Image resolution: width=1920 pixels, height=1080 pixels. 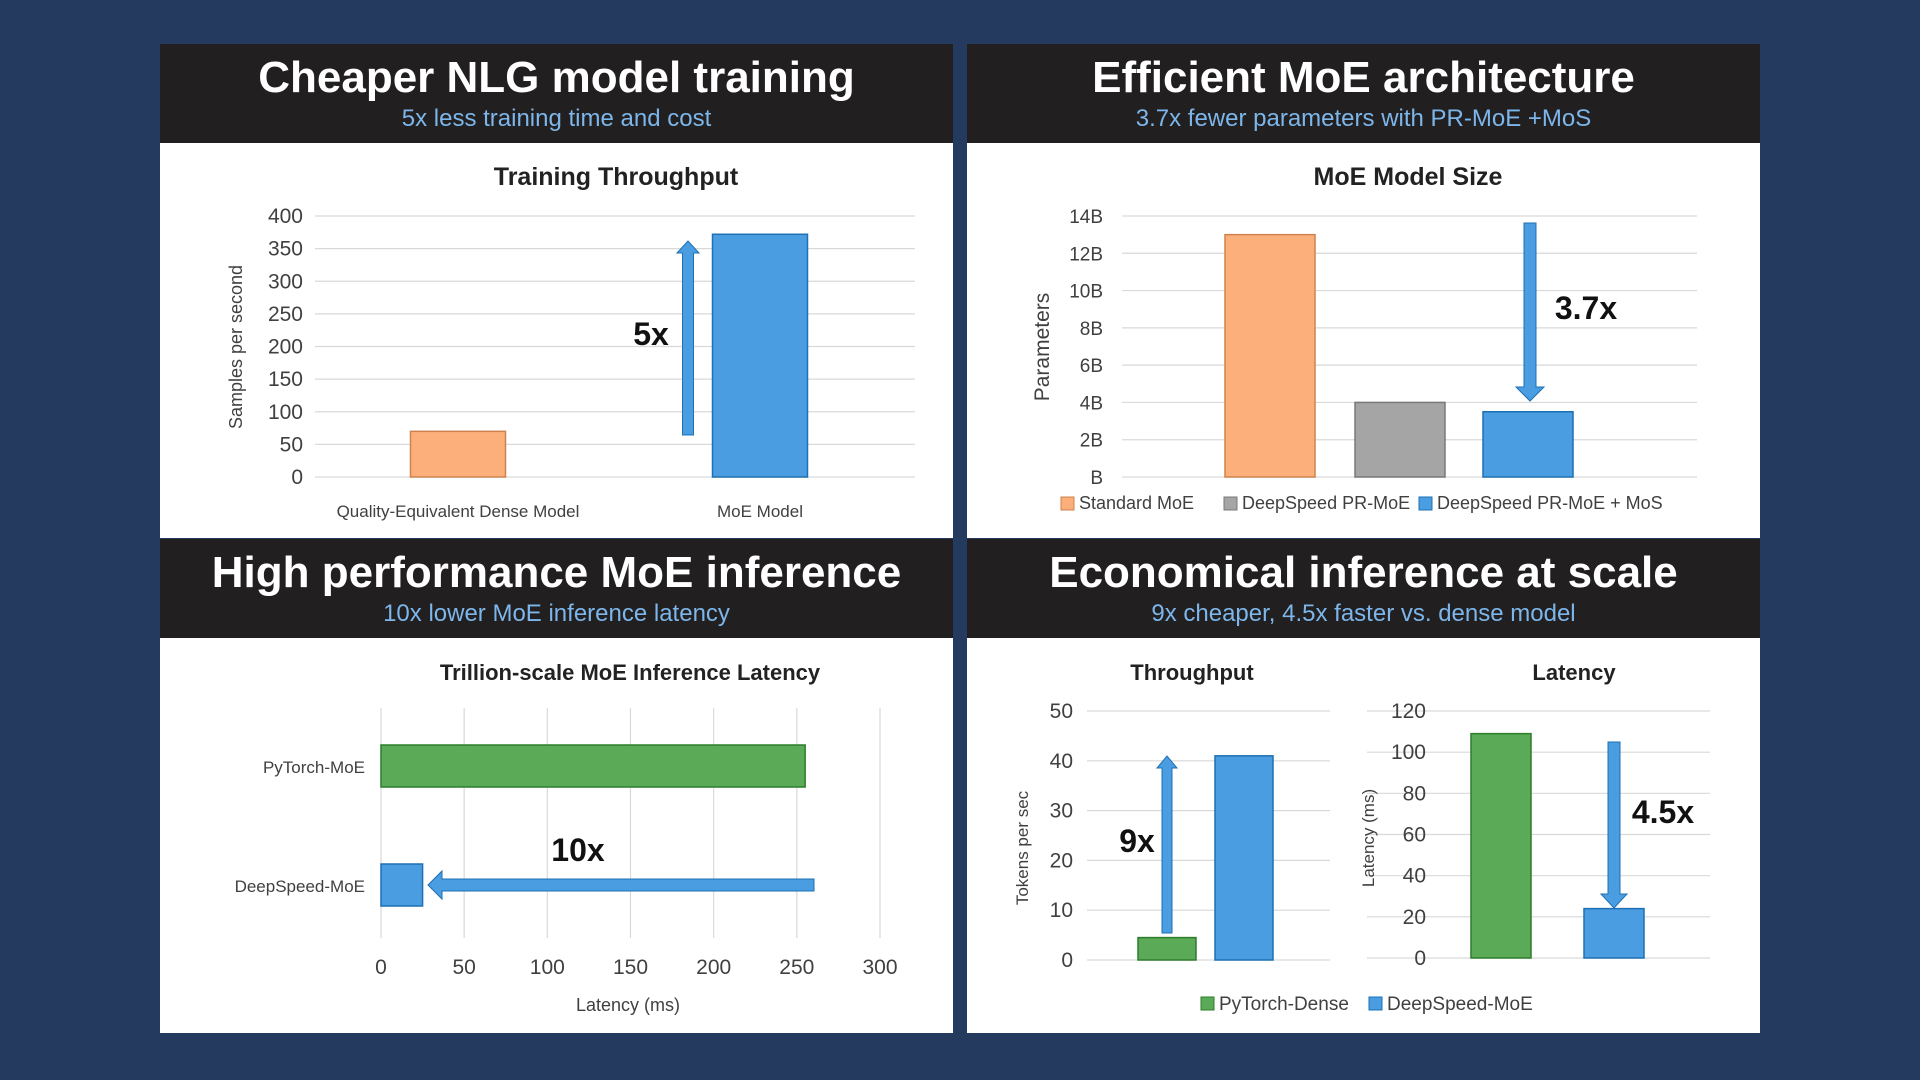 What do you see at coordinates (1061, 811) in the screenshot?
I see `y-tick-label: 30` at bounding box center [1061, 811].